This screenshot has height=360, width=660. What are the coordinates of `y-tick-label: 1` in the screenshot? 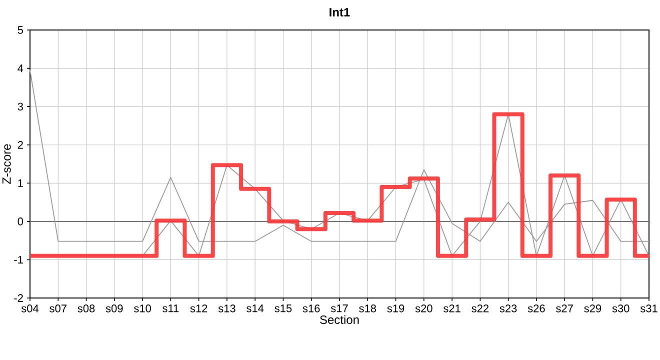 It's located at (20, 183).